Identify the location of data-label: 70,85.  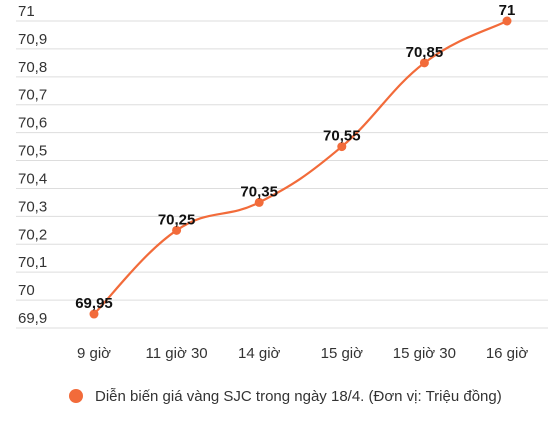
(425, 52).